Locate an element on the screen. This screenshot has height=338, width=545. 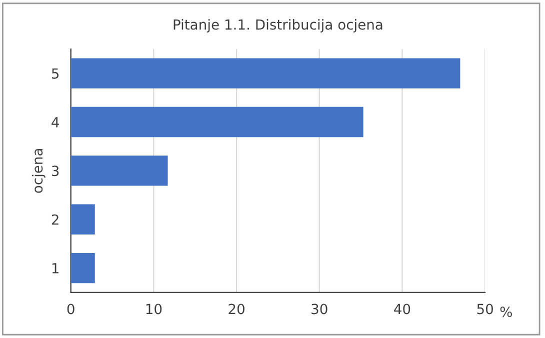
y-tick-label: 3 is located at coordinates (55, 171).